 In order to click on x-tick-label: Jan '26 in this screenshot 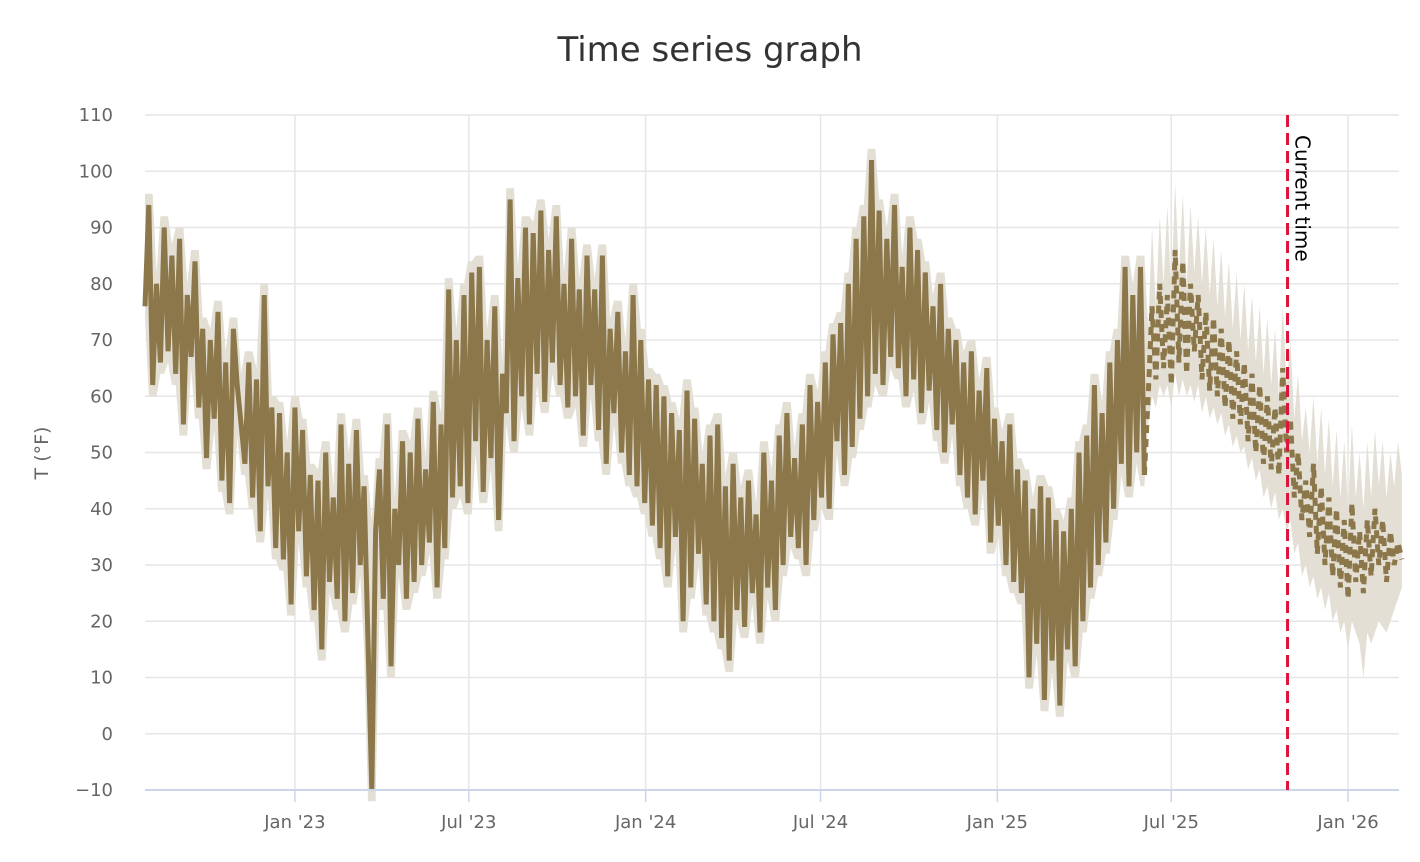, I will do `click(1347, 822)`.